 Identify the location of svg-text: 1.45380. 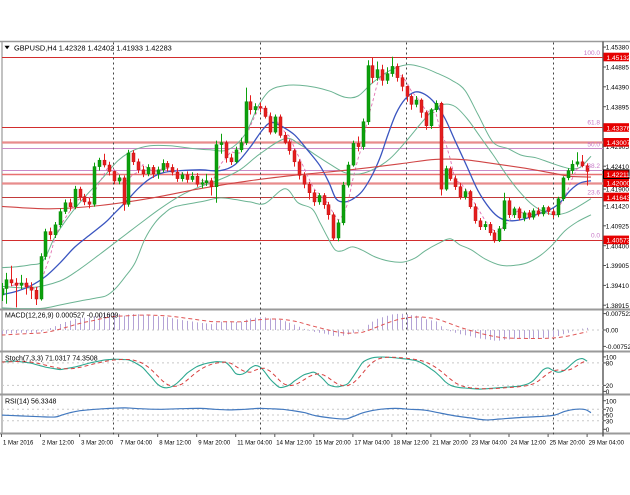
(618, 48).